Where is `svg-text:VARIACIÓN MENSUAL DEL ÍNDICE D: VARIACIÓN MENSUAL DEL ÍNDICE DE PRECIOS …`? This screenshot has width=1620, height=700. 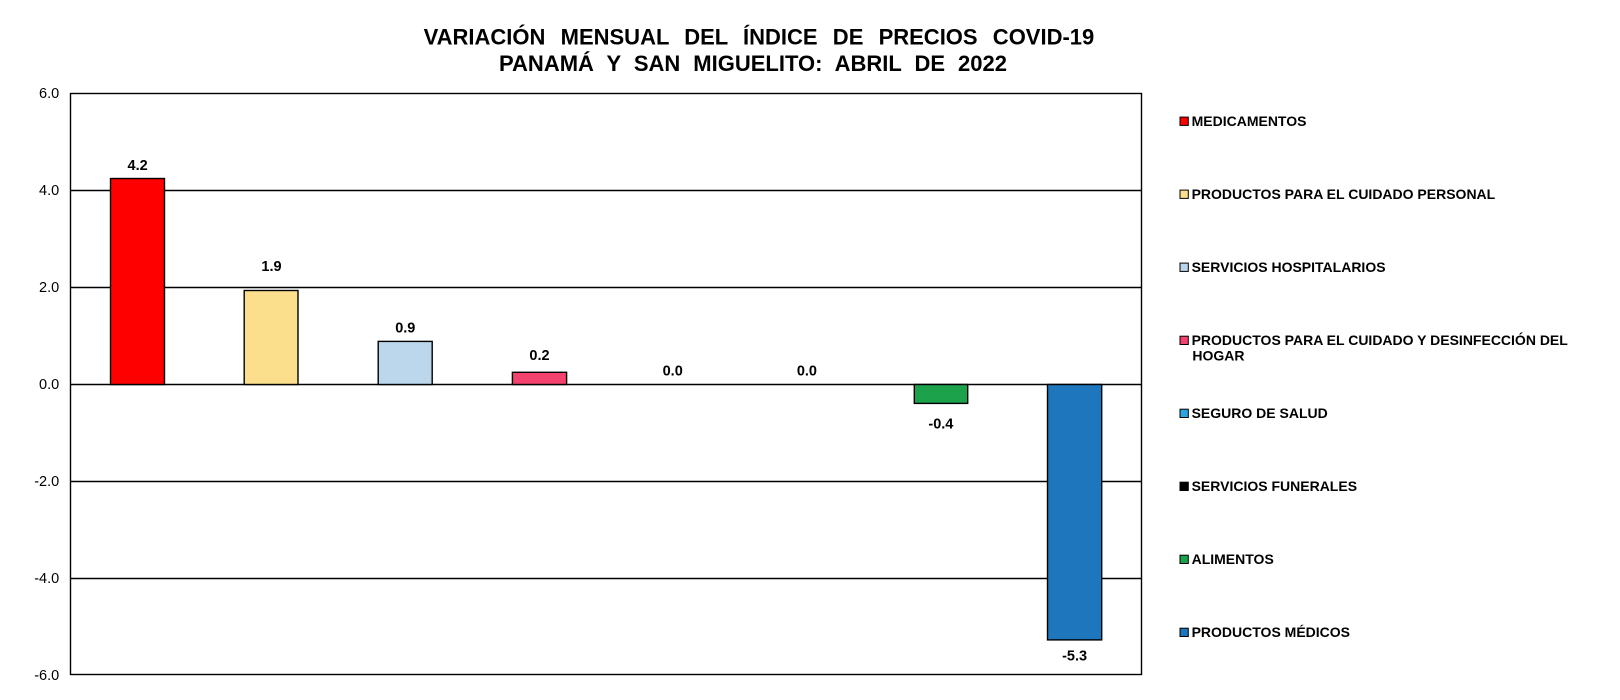
svg-text:VARIACIÓN MENSUAL DEL ÍNDICE D: VARIACIÓN MENSUAL DEL ÍNDICE DE PRECIOS … is located at coordinates (759, 36).